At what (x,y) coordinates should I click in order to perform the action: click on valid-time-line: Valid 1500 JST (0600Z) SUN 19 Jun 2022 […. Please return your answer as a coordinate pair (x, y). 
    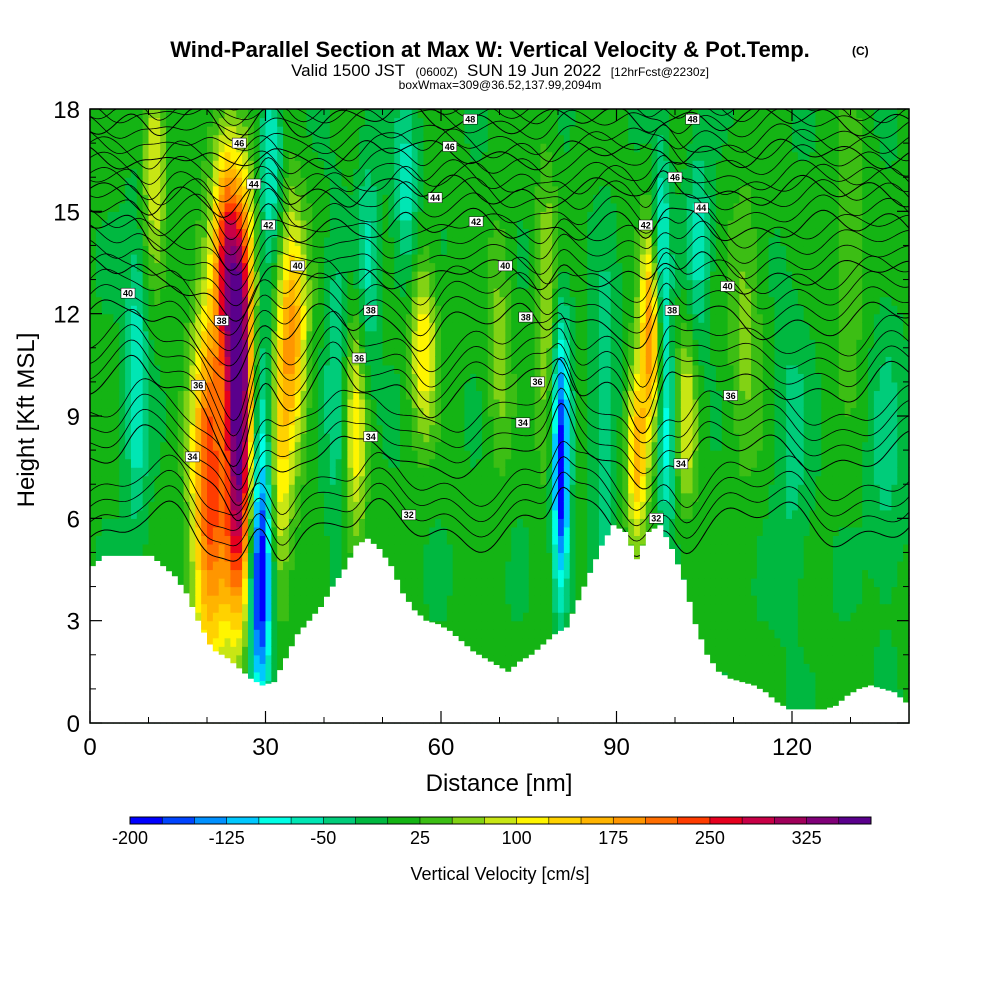
    Looking at the image, I should click on (500, 70).